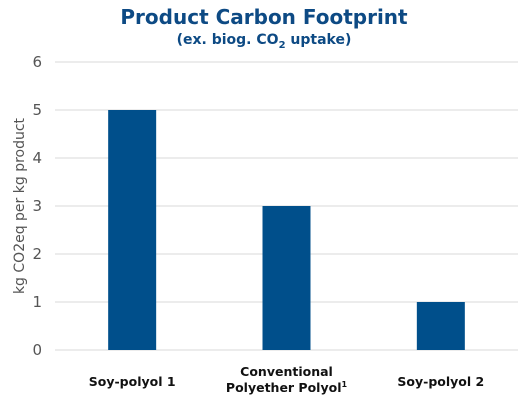 The width and height of the screenshot is (529, 404). Describe the element at coordinates (286, 371) in the screenshot. I see `x-tick-label: Conventional` at that location.